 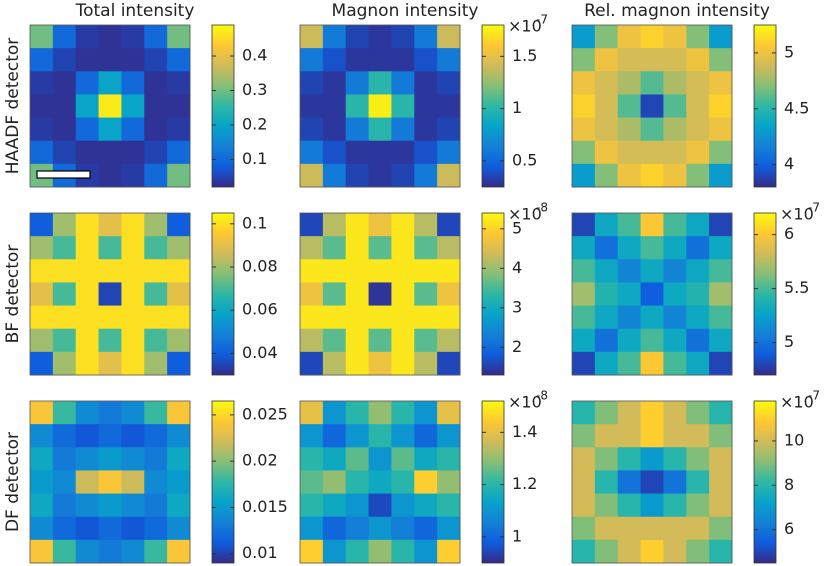 What do you see at coordinates (677, 11) in the screenshot?
I see `column-title: Rel. magnon intensity` at bounding box center [677, 11].